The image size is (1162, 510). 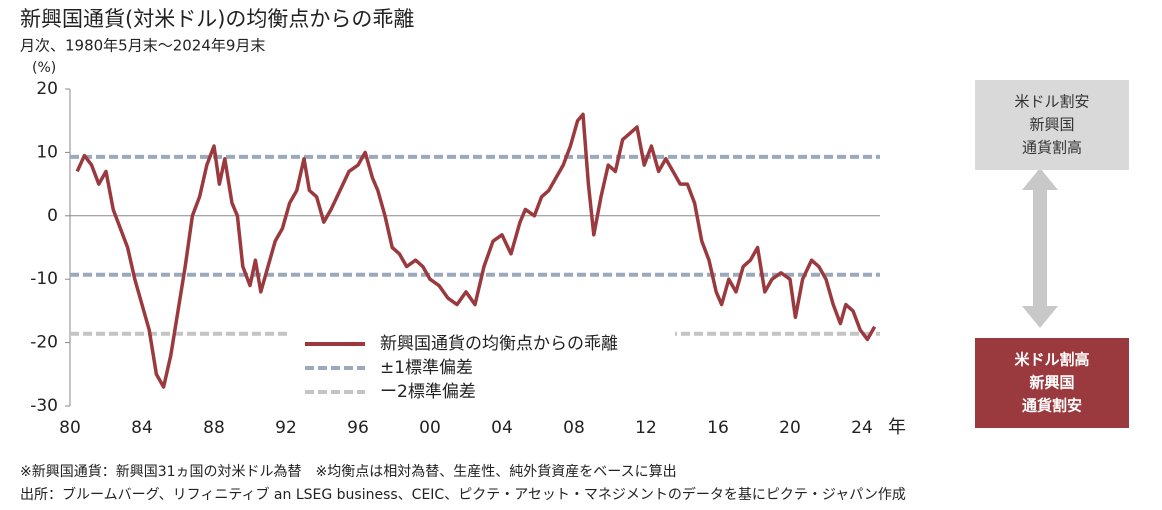 What do you see at coordinates (286, 428) in the screenshot?
I see `x-tick-label: 92` at bounding box center [286, 428].